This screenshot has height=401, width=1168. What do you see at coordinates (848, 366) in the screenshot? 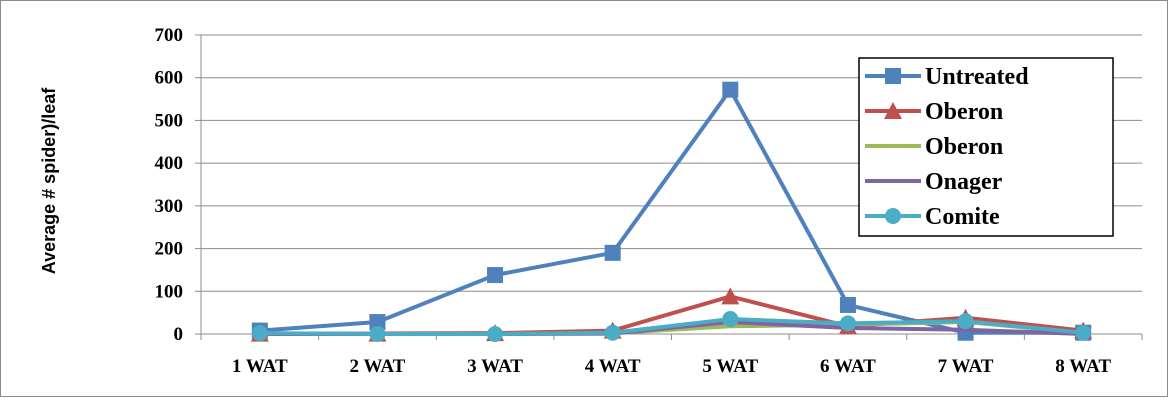
I see `x-tick-label: 6 WAT` at bounding box center [848, 366].